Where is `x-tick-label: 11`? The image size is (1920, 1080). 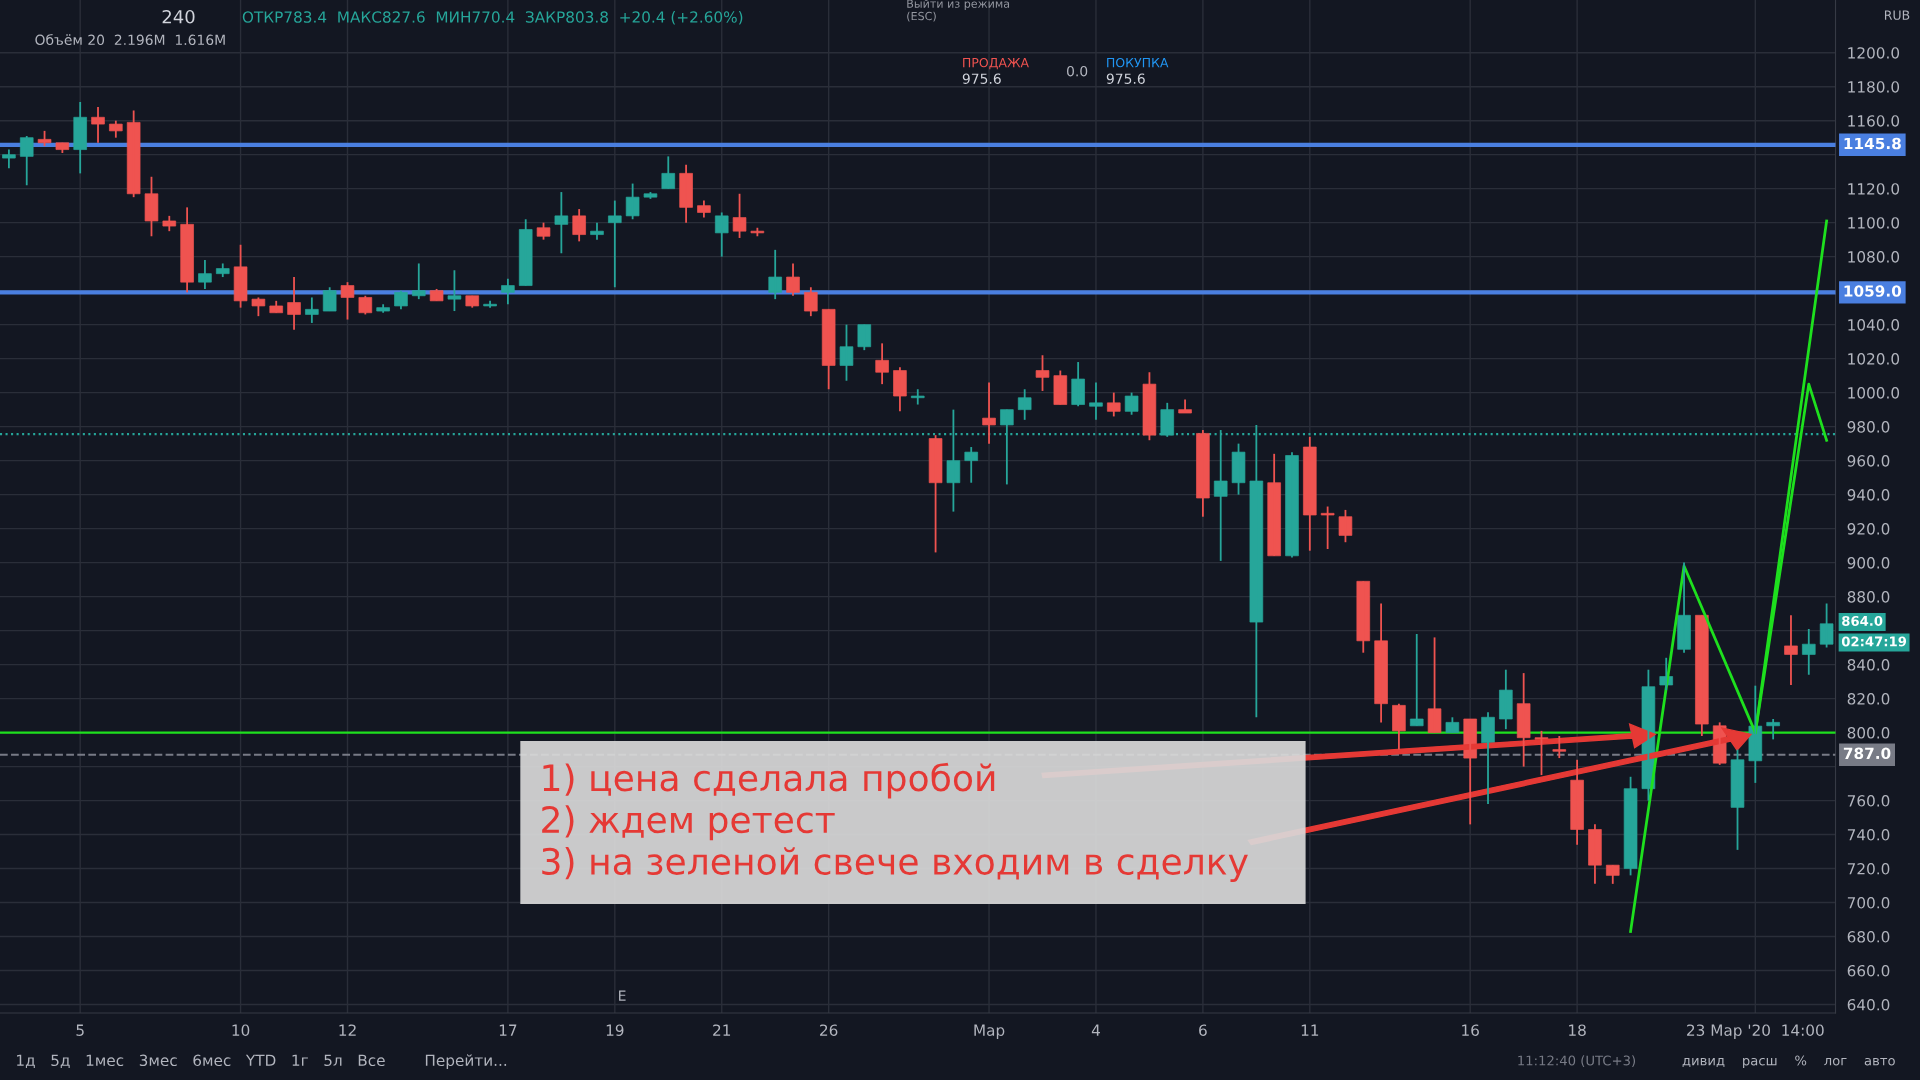
x-tick-label: 11 is located at coordinates (1310, 1030).